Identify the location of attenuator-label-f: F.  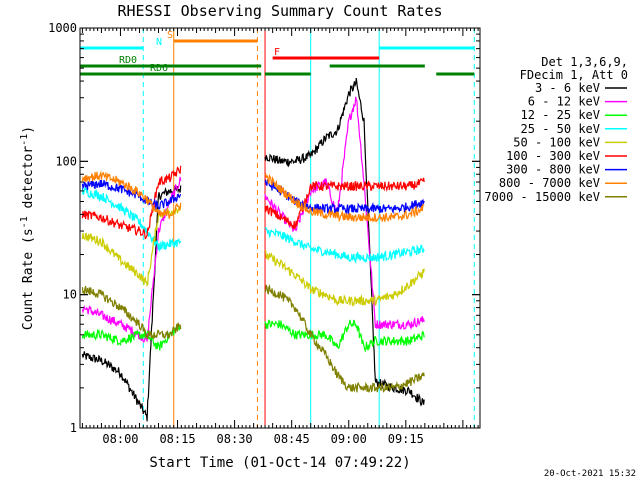
(277, 52).